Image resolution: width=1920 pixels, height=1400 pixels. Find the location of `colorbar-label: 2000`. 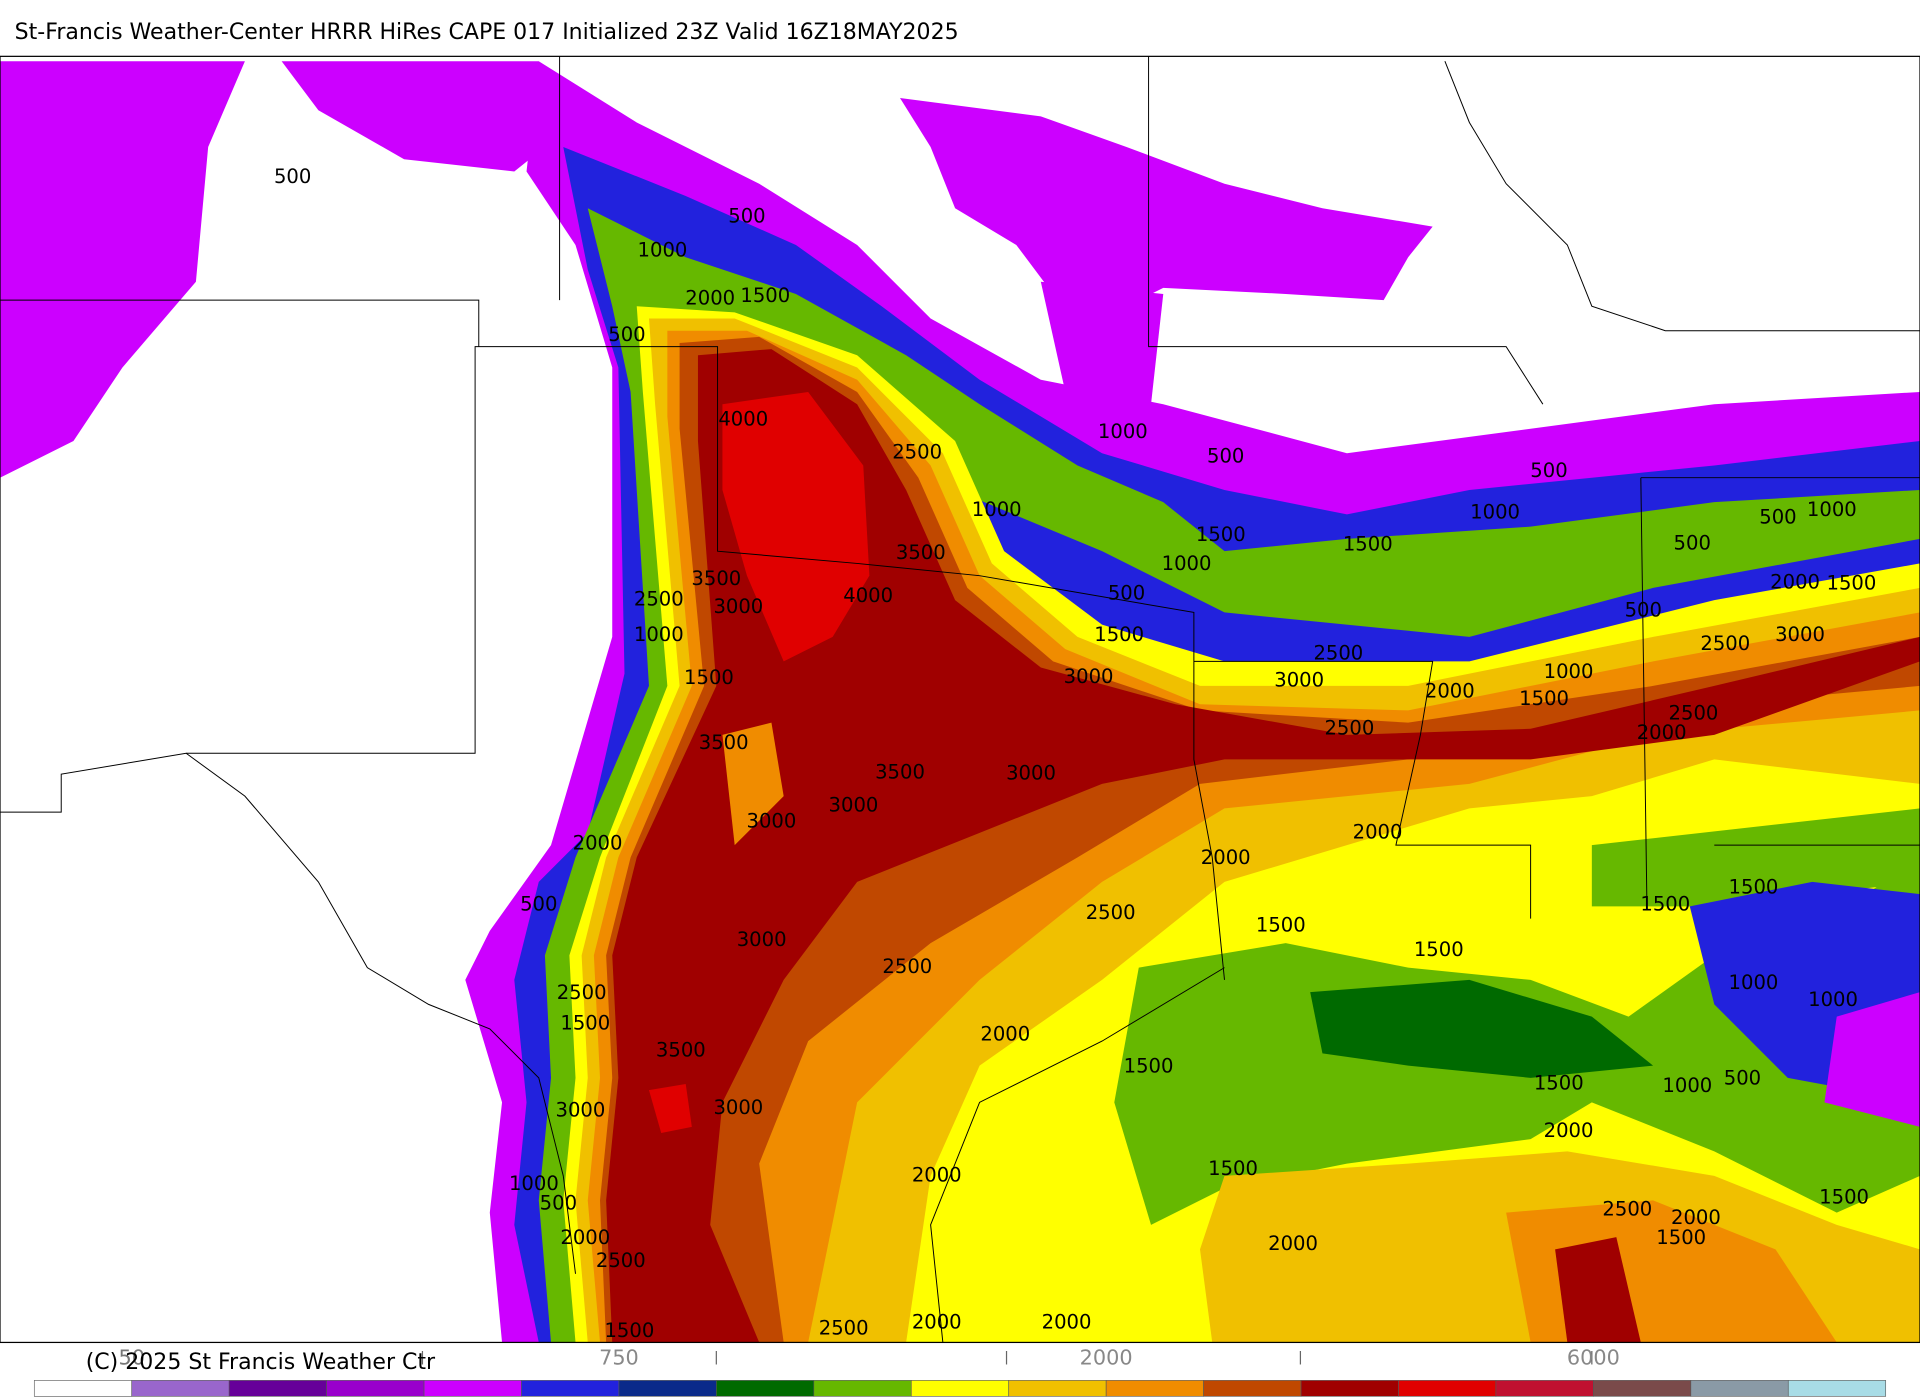

colorbar-label: 2000 is located at coordinates (1106, 1357).